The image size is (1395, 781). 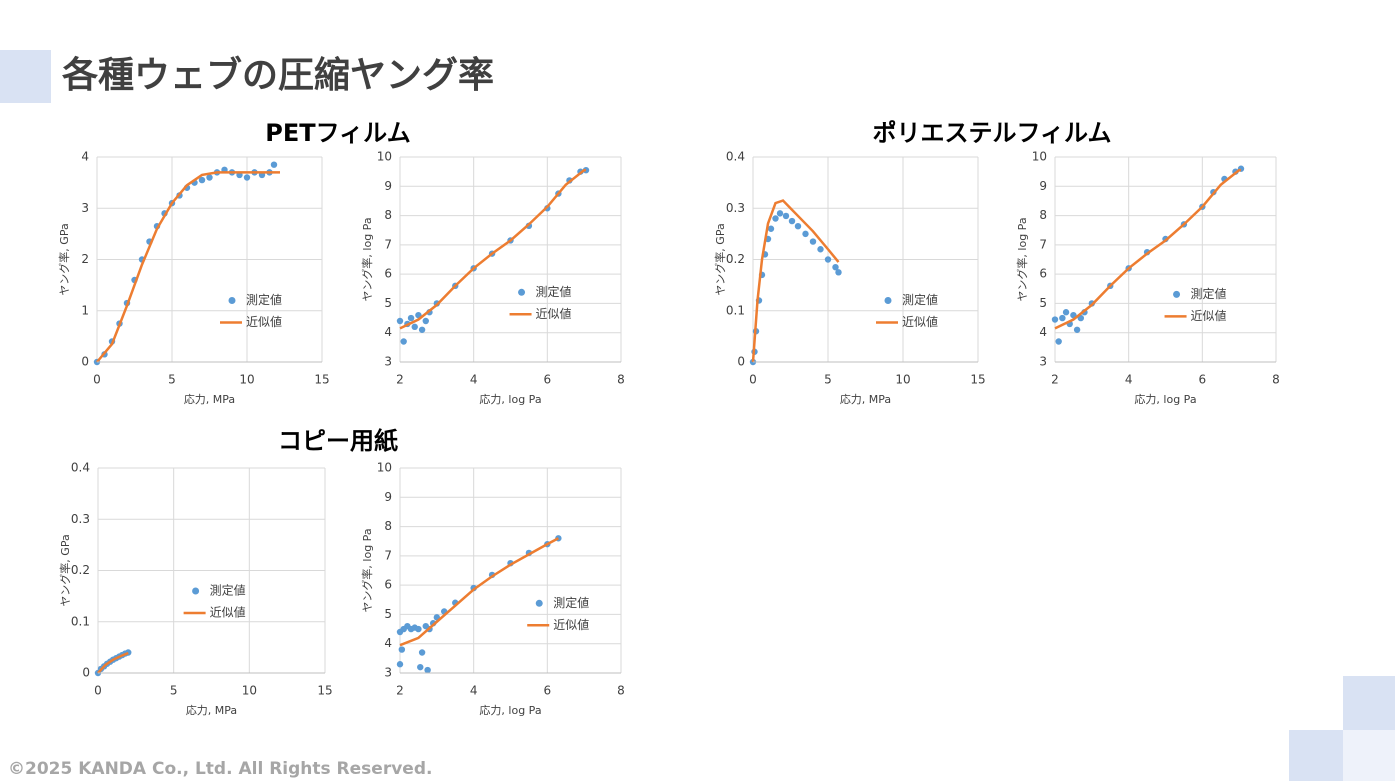 I want to click on y-tick-label: 2, so click(x=85, y=259).